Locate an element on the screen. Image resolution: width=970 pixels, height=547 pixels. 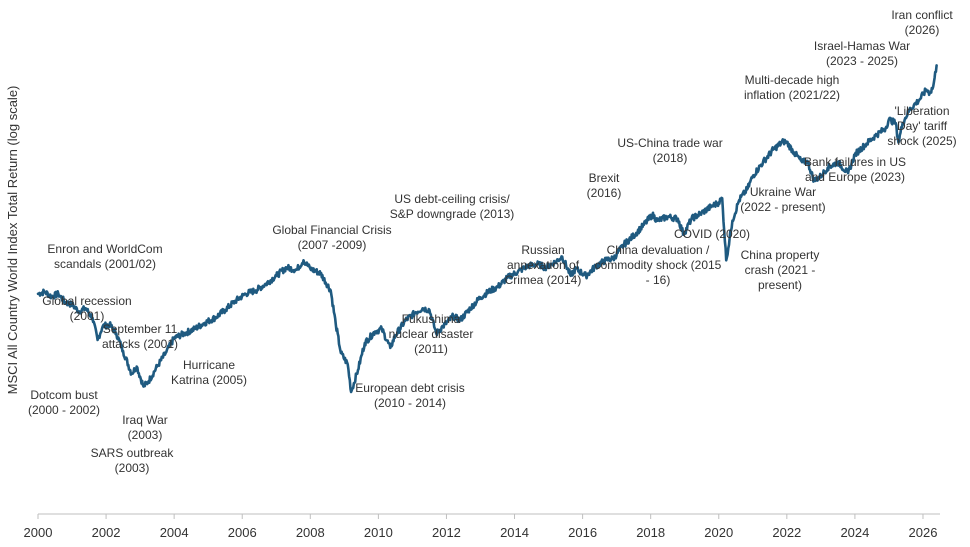
x-tick-label: 2022 is located at coordinates (786, 532).